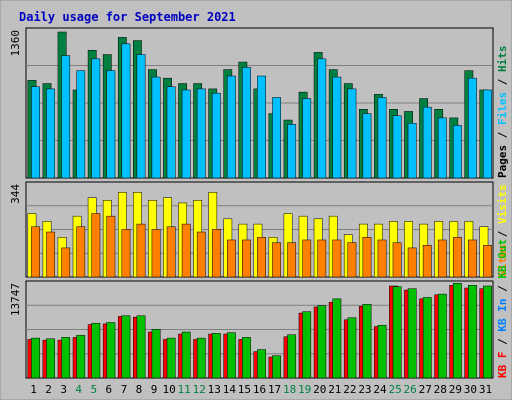 The image size is (512, 401). Describe the element at coordinates (154, 389) in the screenshot. I see `x-tick-label: 9` at that location.